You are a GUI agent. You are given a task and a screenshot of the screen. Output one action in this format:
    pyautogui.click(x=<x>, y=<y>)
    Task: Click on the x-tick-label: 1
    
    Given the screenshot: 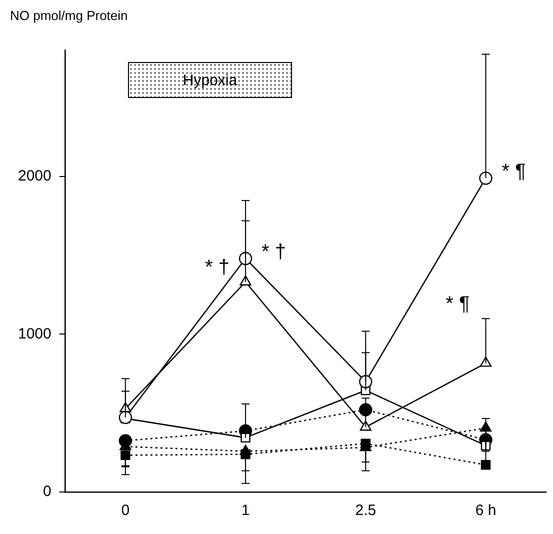 What is the action you would take?
    pyautogui.click(x=245, y=511)
    